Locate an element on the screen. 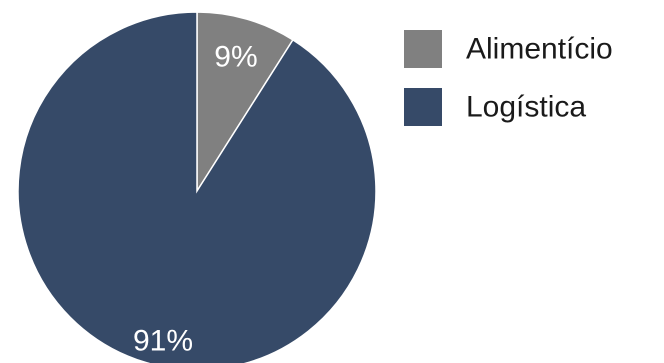 The image size is (664, 363). legend-label-1: Alimentício is located at coordinates (539, 49).